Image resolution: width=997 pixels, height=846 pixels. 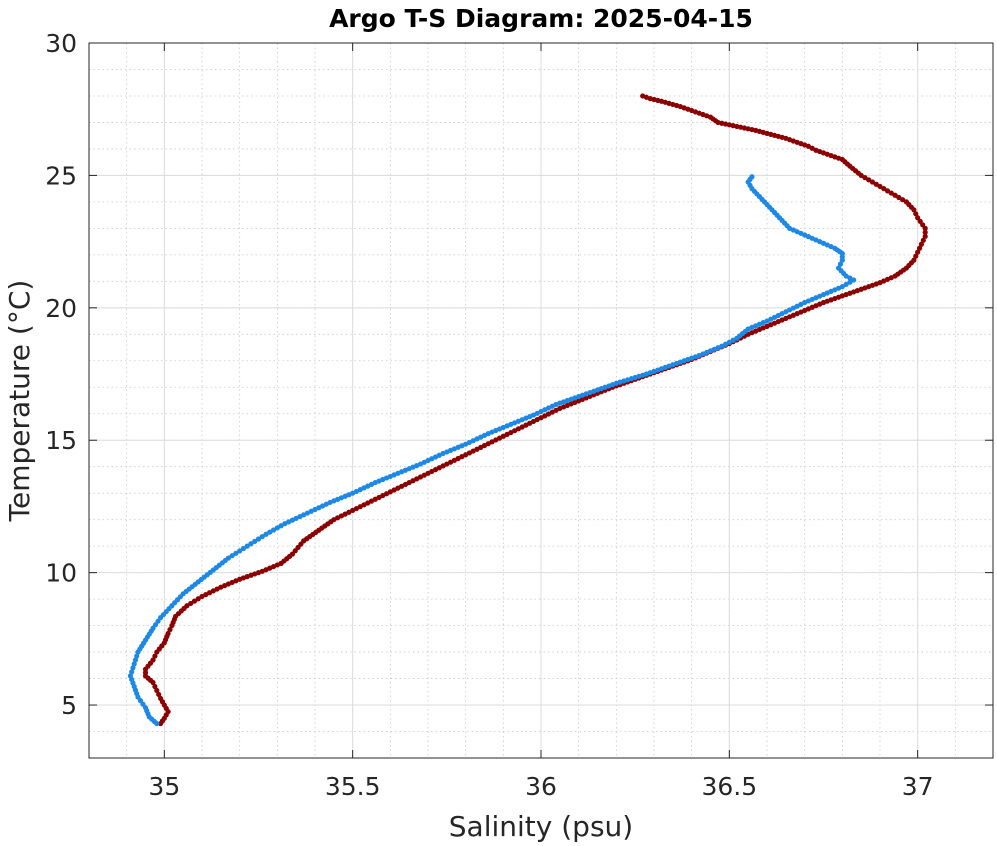 What do you see at coordinates (164, 786) in the screenshot?
I see `x-tick-label: 35` at bounding box center [164, 786].